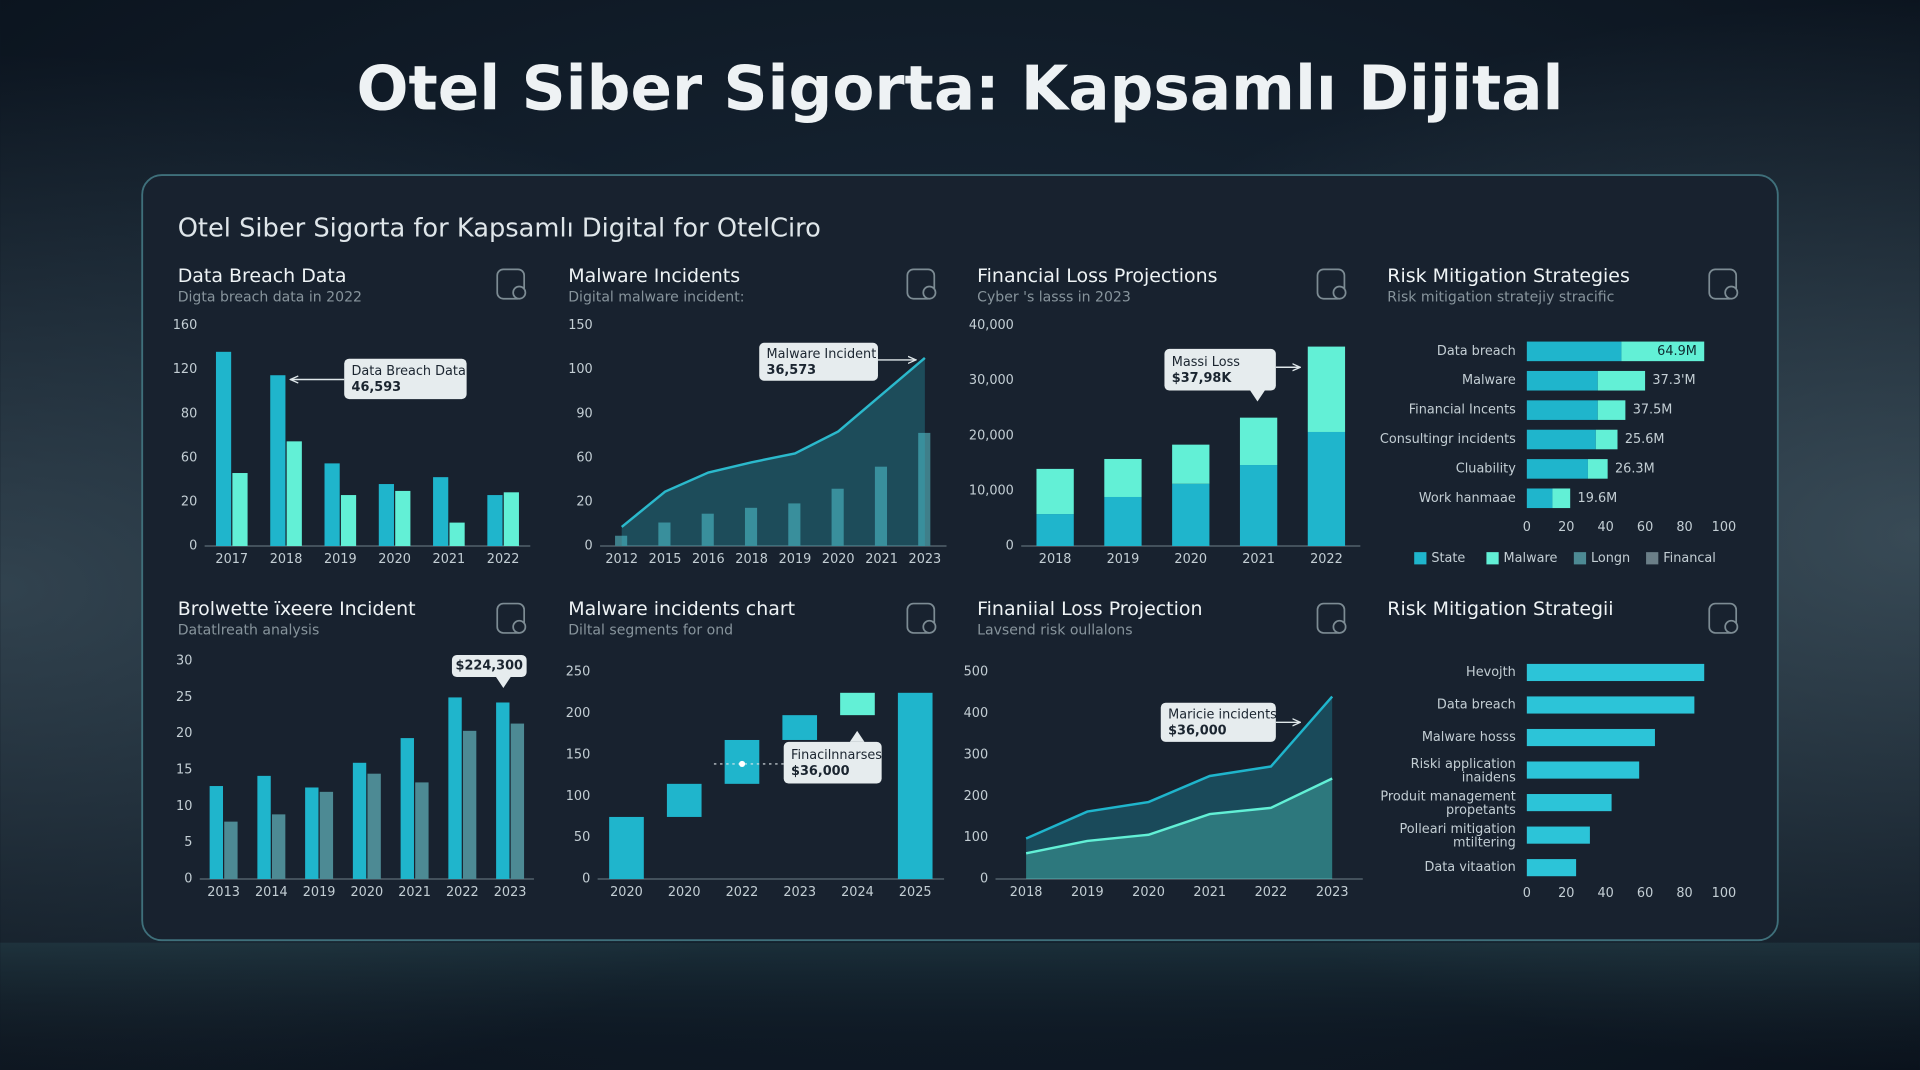 Image resolution: width=1920 pixels, height=1070 pixels. I want to click on floor, so click(960, 1006).